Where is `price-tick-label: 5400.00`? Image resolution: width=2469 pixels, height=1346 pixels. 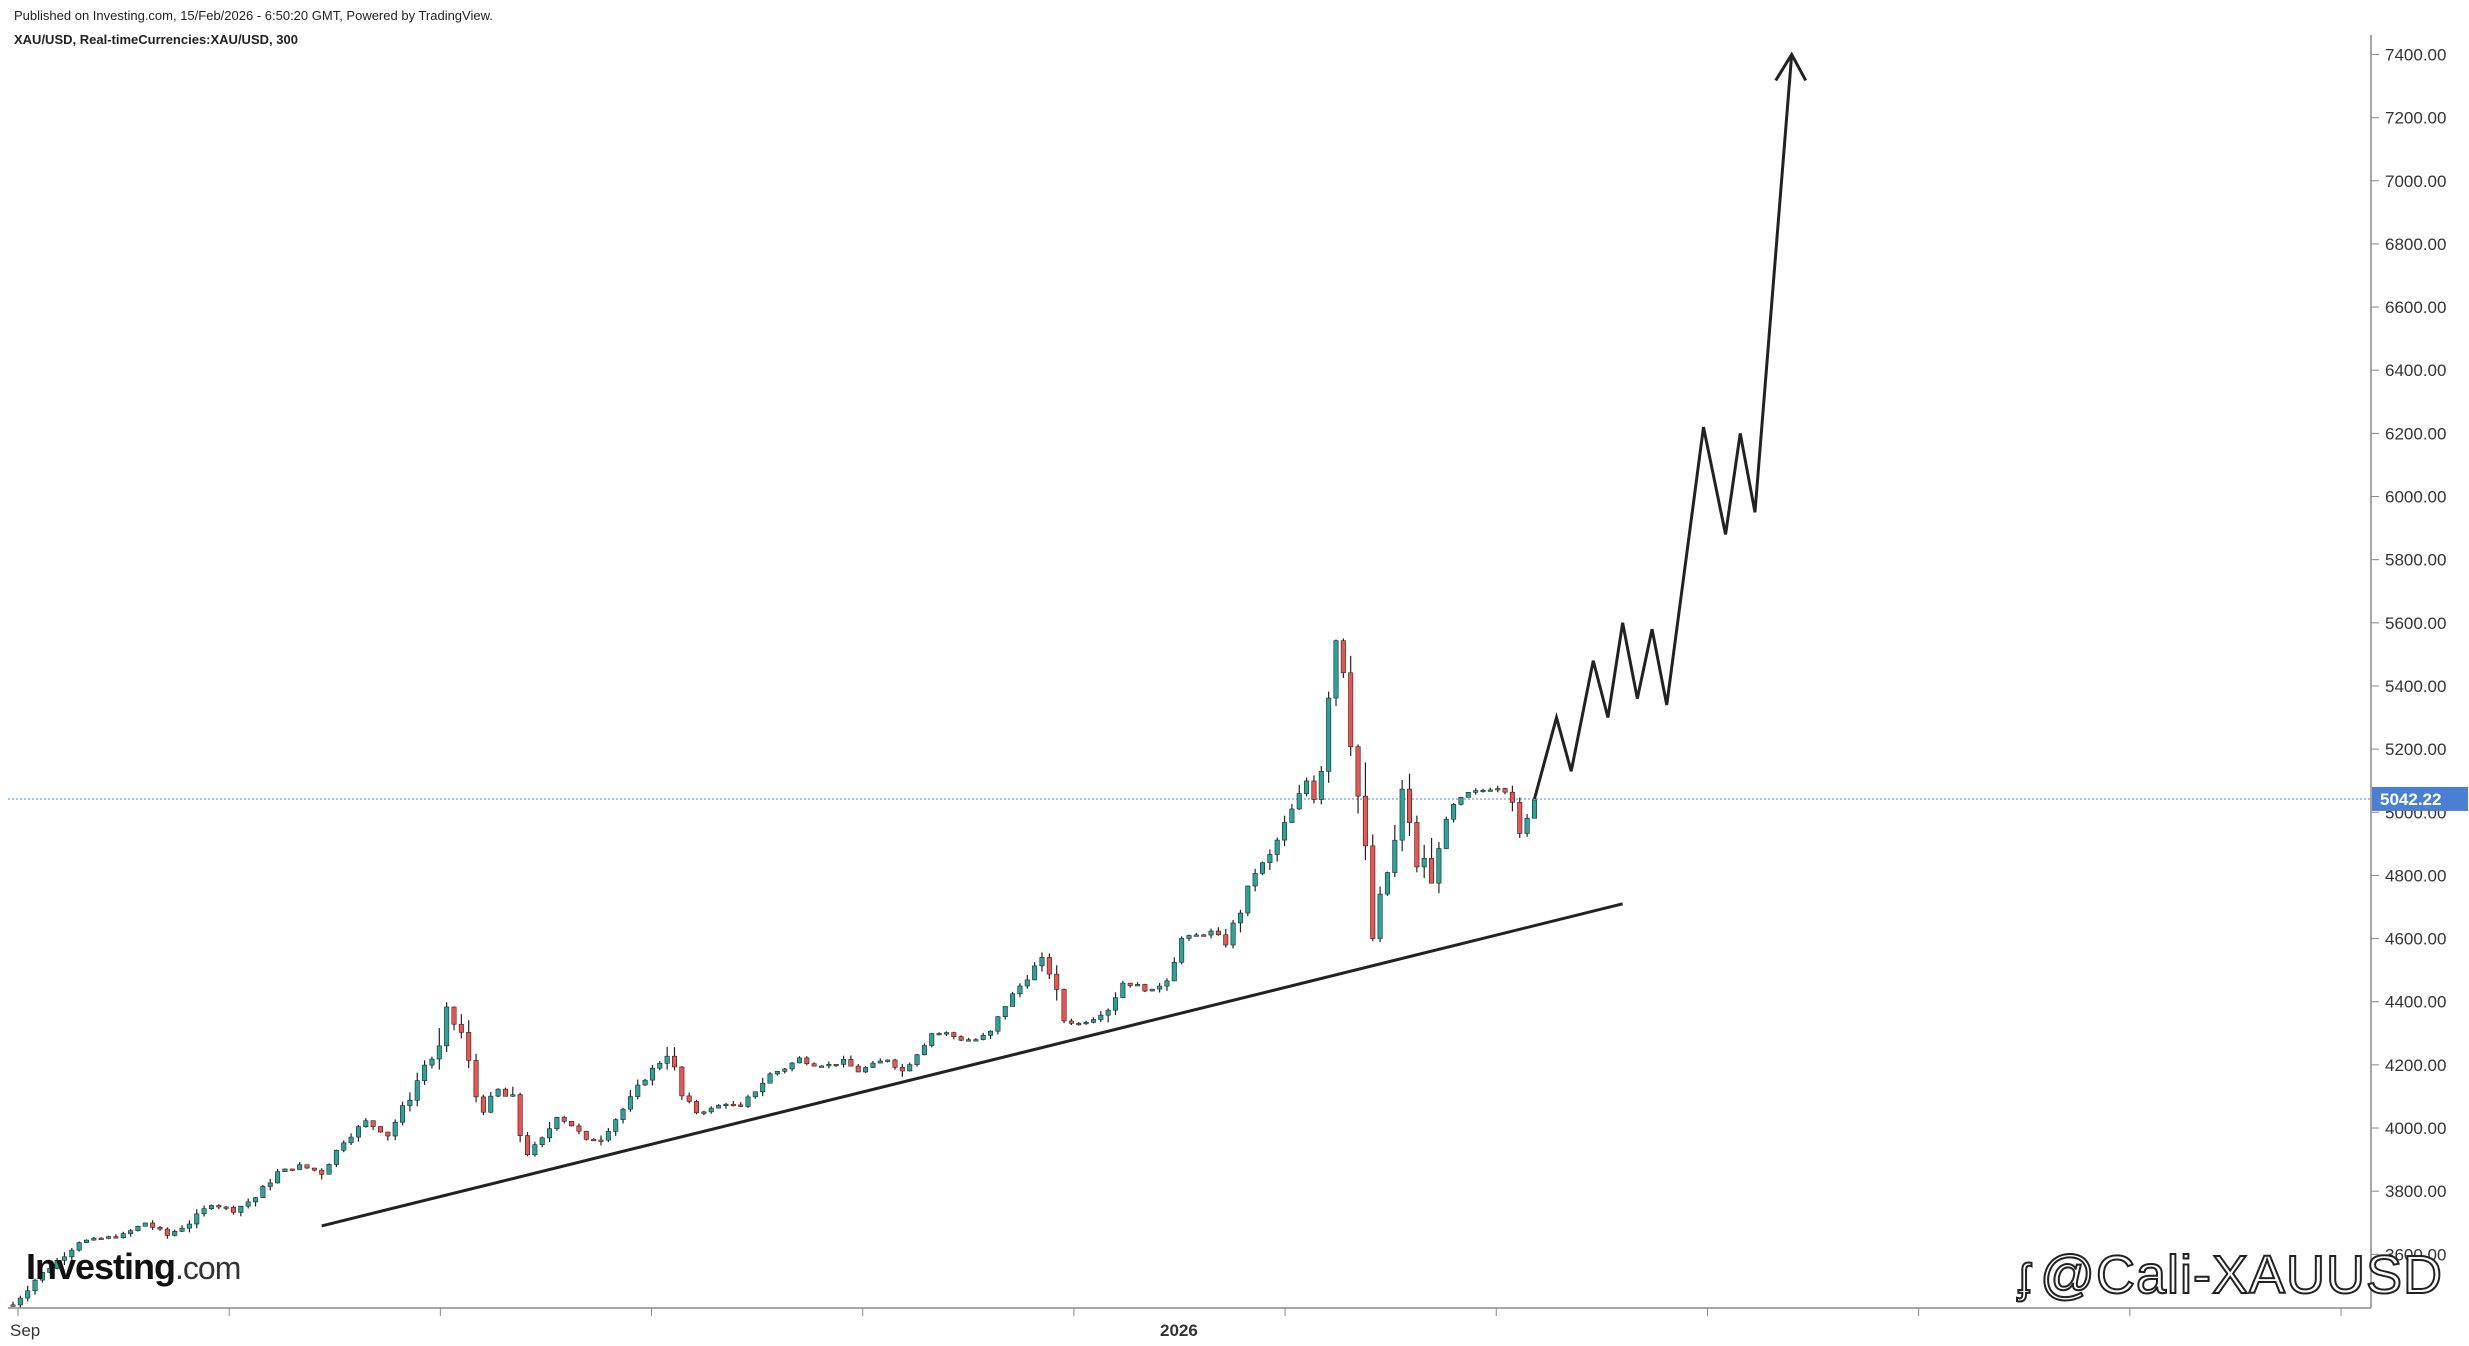 price-tick-label: 5400.00 is located at coordinates (2415, 686).